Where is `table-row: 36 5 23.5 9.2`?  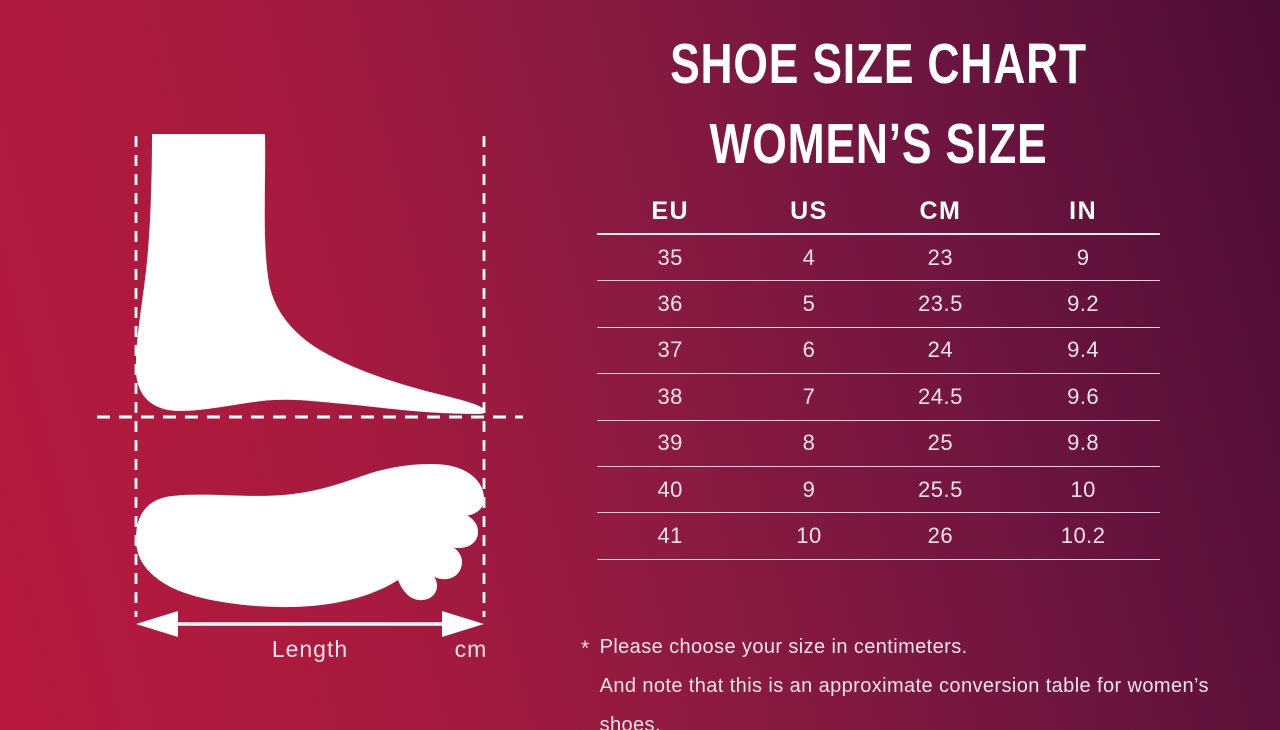 table-row: 36 5 23.5 9.2 is located at coordinates (878, 304).